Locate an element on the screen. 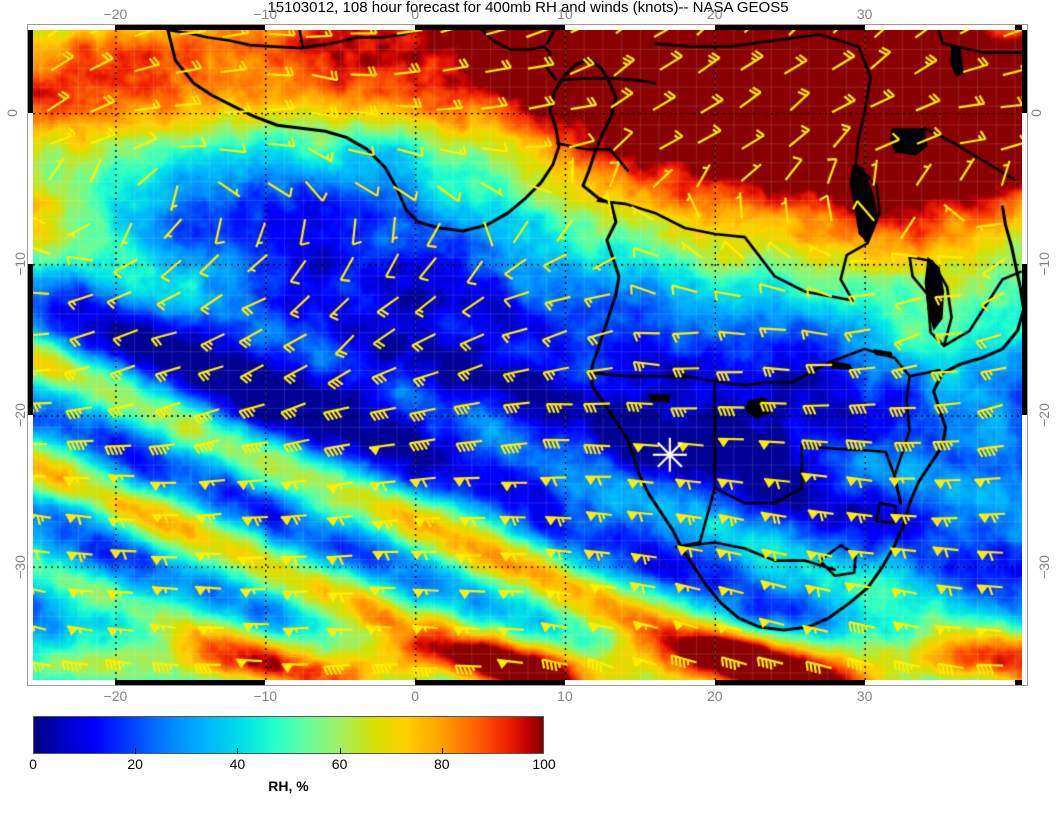 The height and width of the screenshot is (816, 1056). x-axis-tick-top-3: 10 is located at coordinates (565, 14).